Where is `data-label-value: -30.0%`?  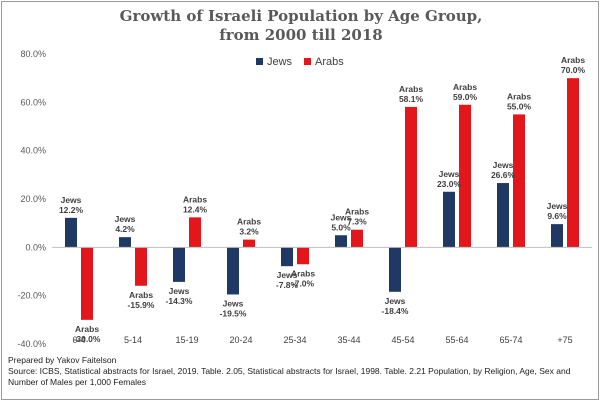
data-label-value: -30.0% is located at coordinates (87, 339).